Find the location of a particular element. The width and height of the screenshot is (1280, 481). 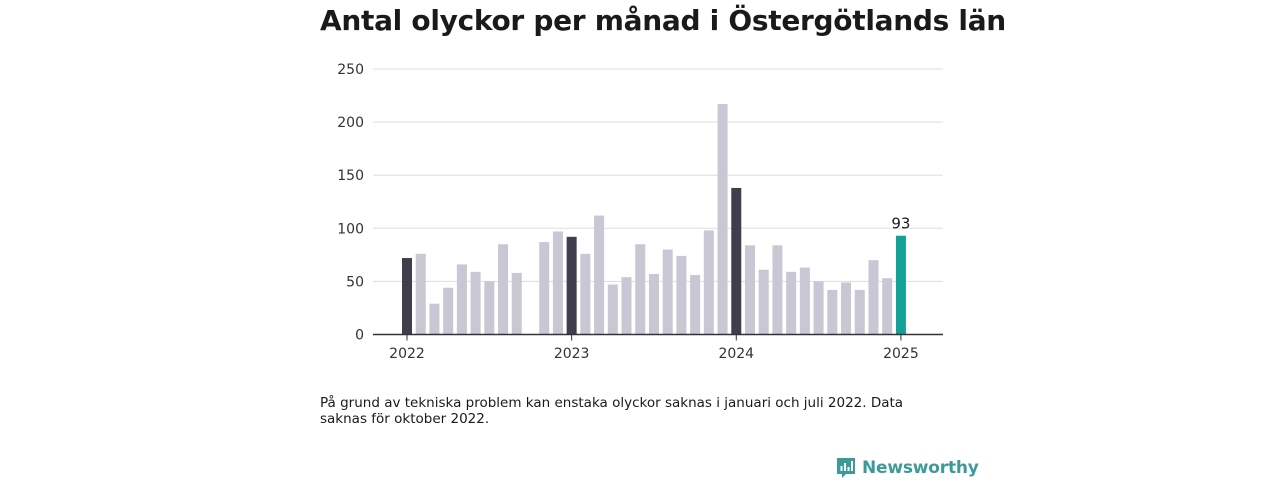

y-tick-label: 250 is located at coordinates (350, 70).